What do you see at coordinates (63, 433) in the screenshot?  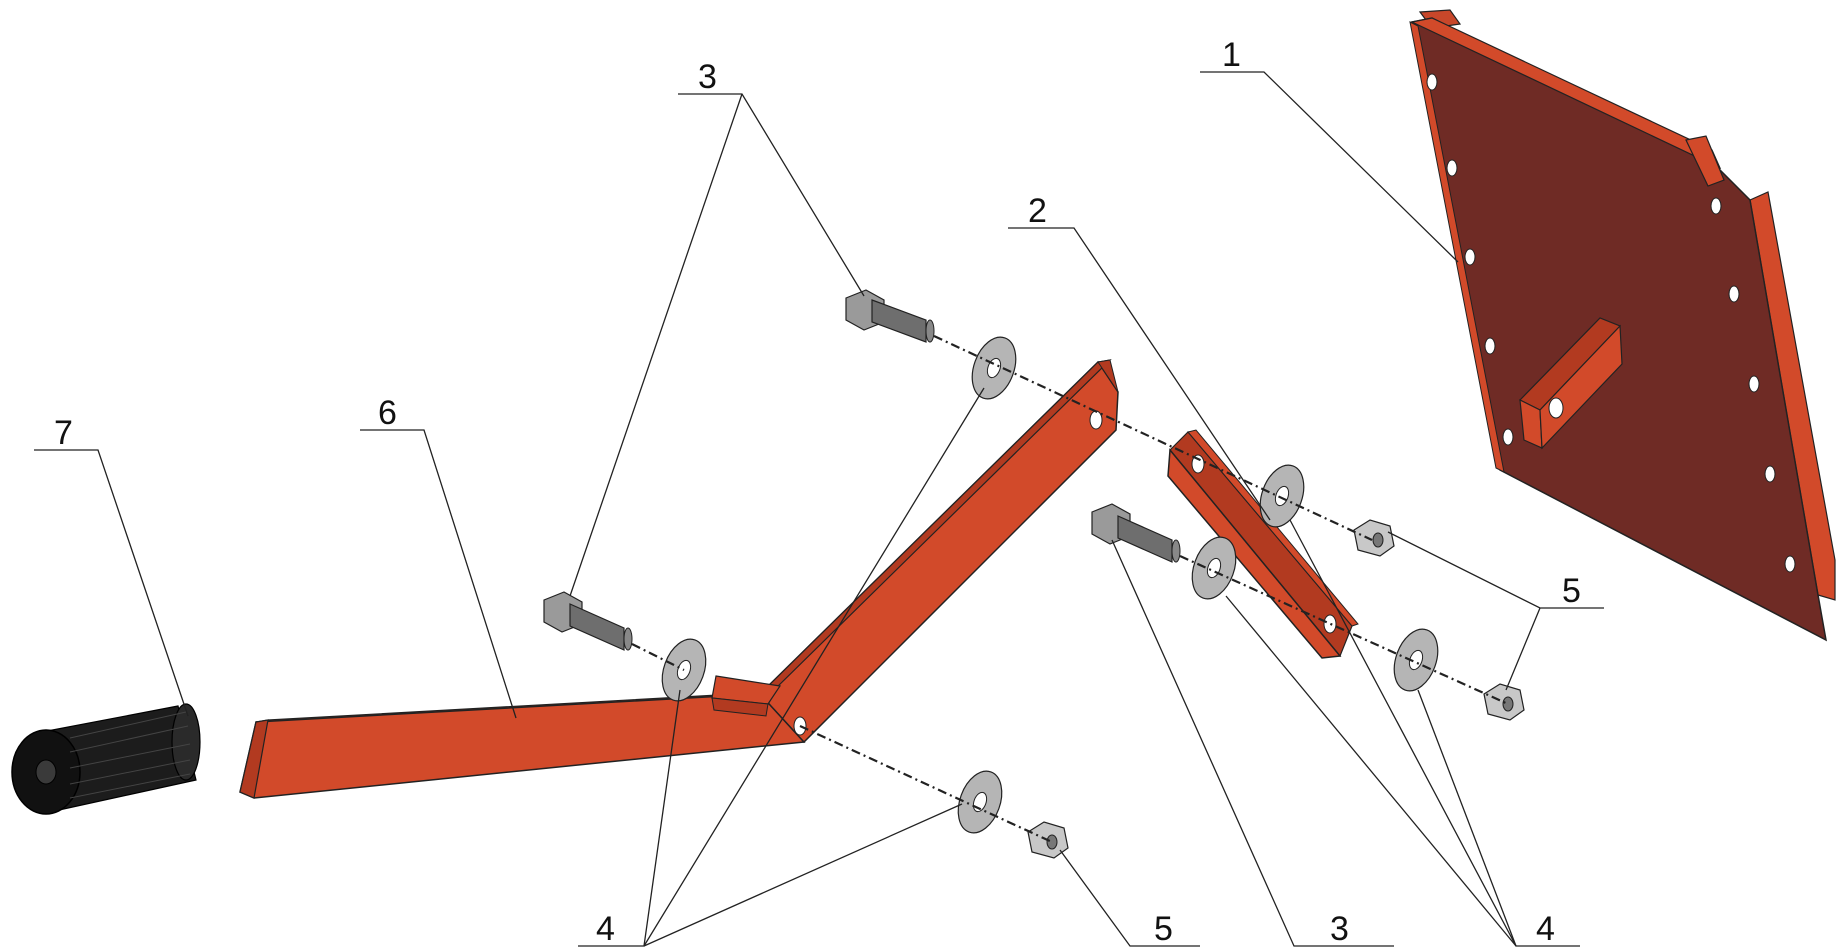 I see `callout-7: 7` at bounding box center [63, 433].